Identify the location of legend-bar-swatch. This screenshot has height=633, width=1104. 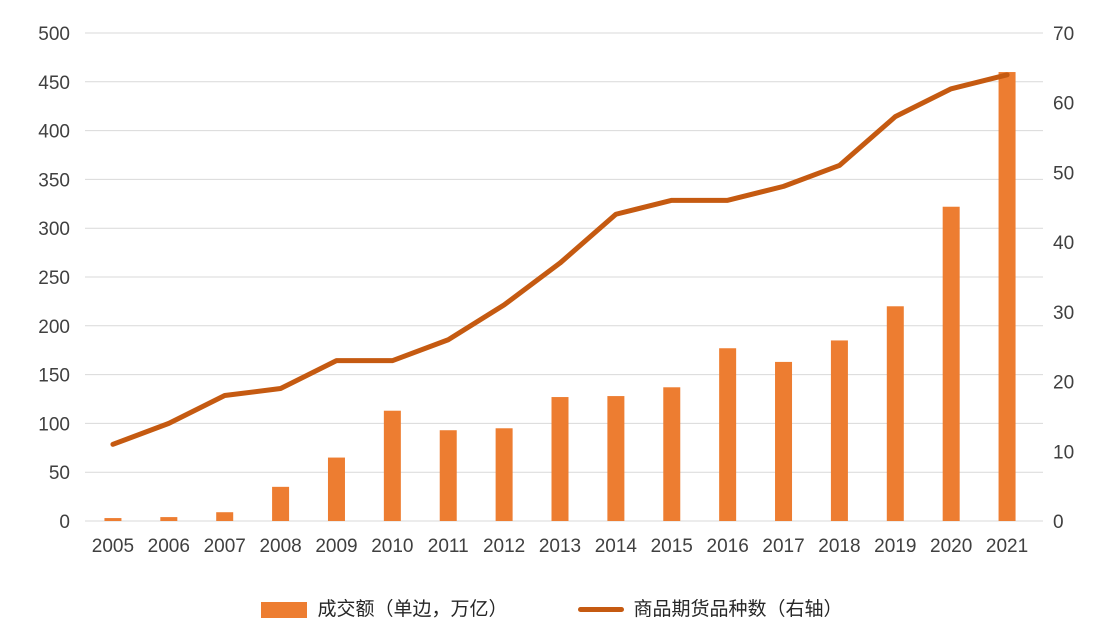
(284, 609).